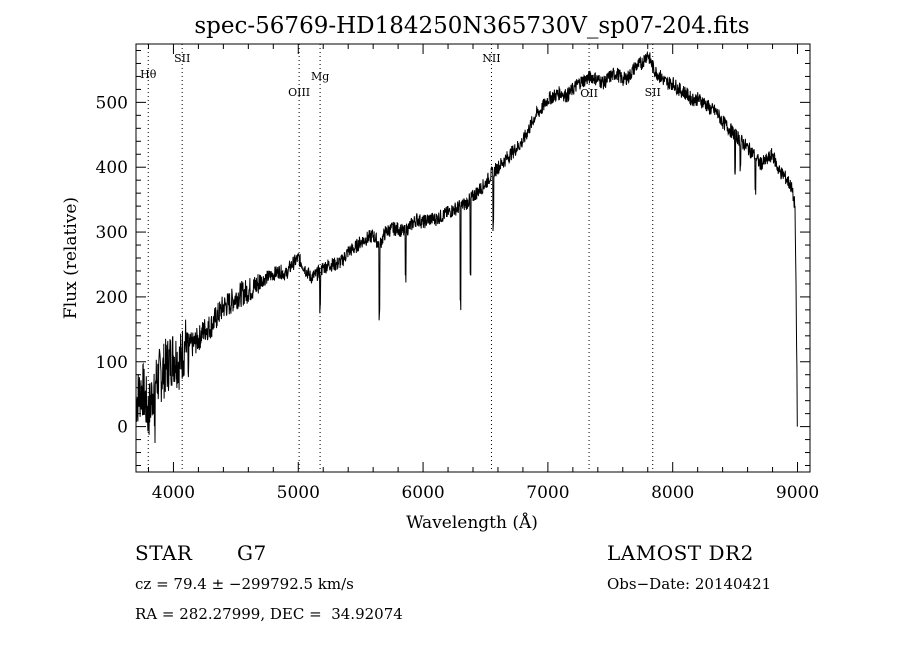 The width and height of the screenshot is (900, 650). Describe the element at coordinates (680, 553) in the screenshot. I see `survey-label: LAMOST DR2` at that location.